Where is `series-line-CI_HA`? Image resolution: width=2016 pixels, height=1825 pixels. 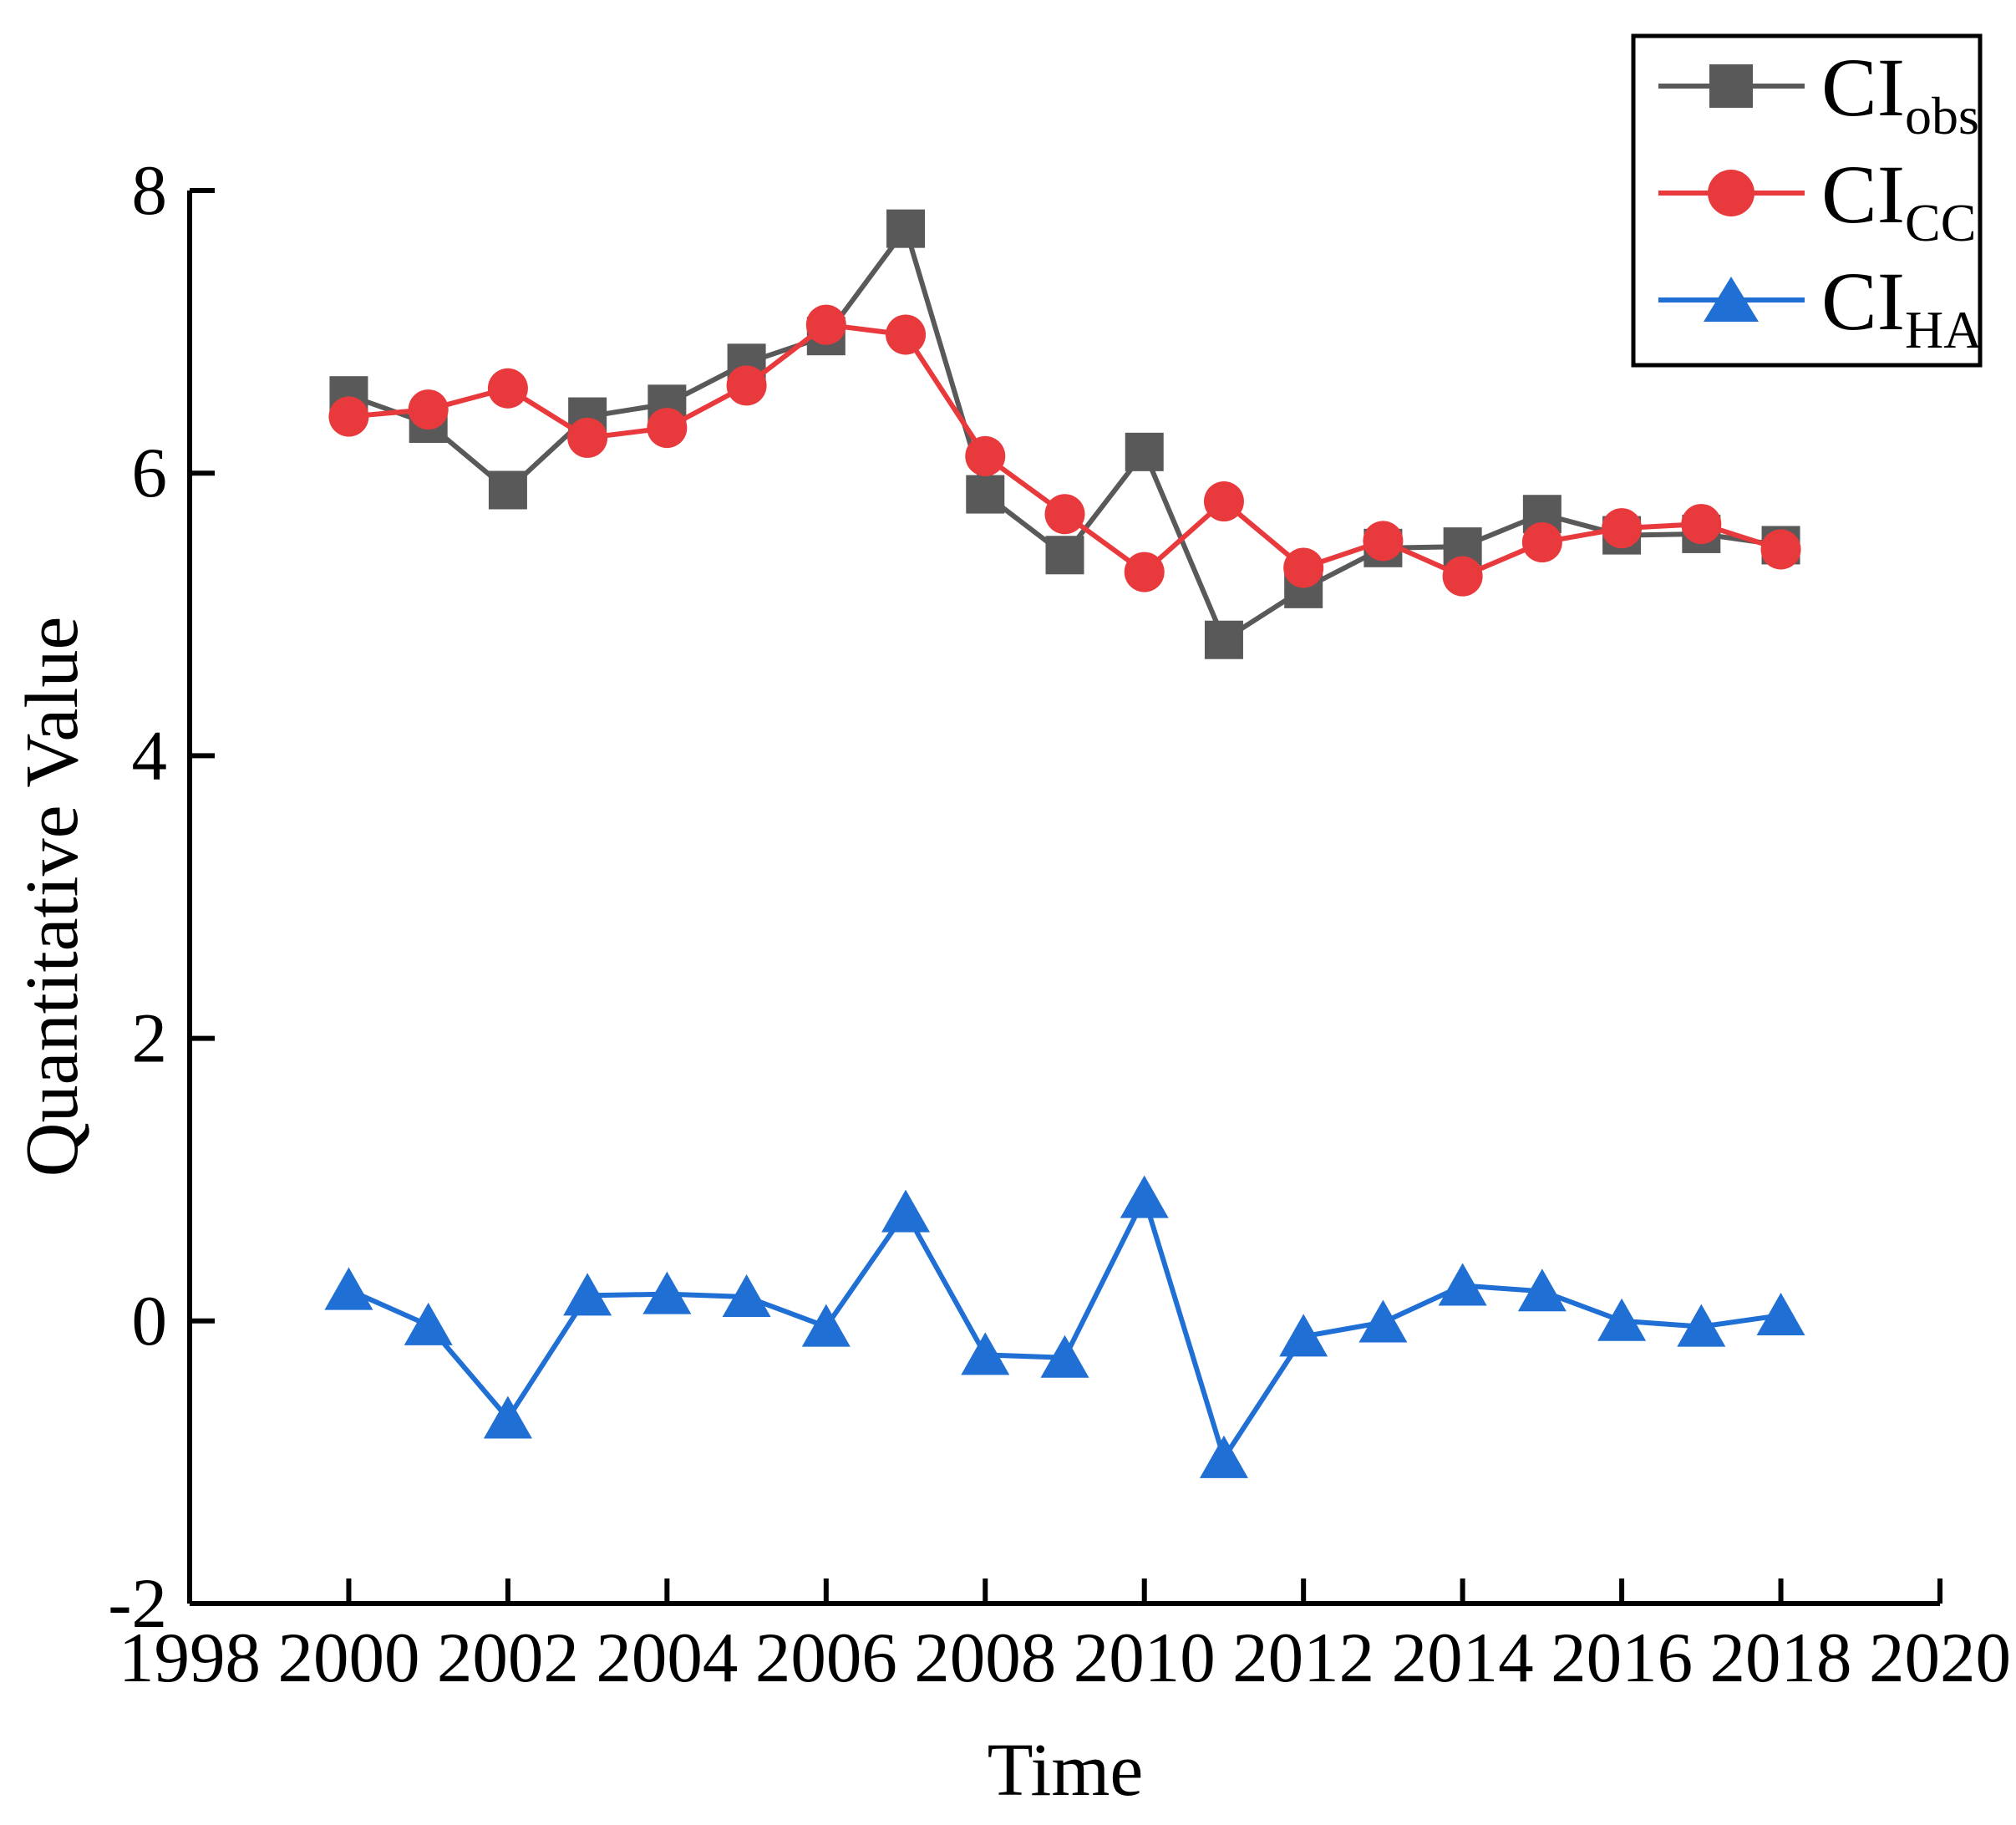 series-line-CI_HA is located at coordinates (1064, 1327).